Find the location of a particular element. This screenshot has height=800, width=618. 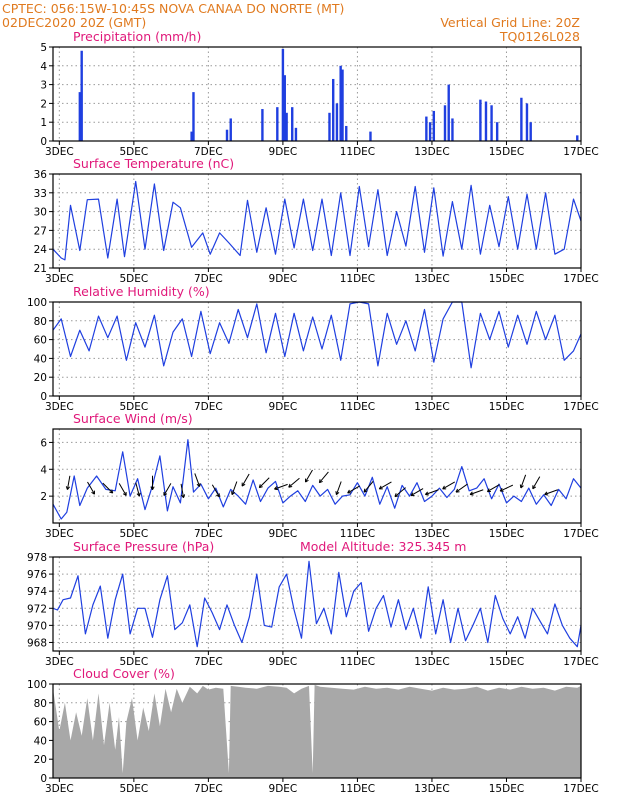

wind-panel-plot: 2 4 6 3DEC 5DEC 7DEC 9DEC 11DEC 13DEC 15DEC 17DEC is located at coordinates (319, 484).